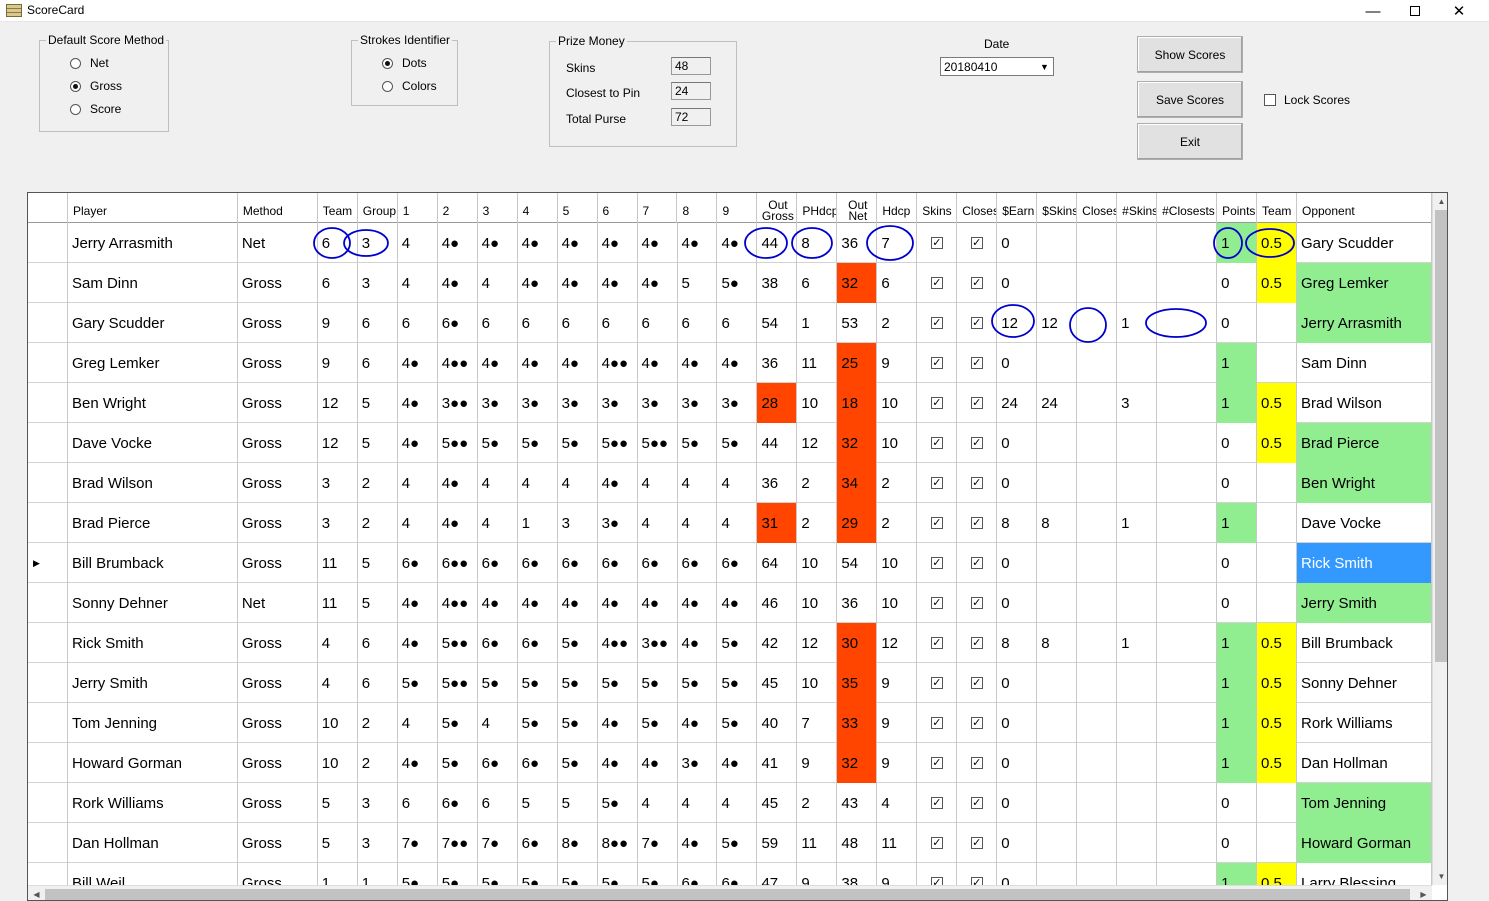  Describe the element at coordinates (737, 763) in the screenshot. I see `cell-h9: 4●` at that location.